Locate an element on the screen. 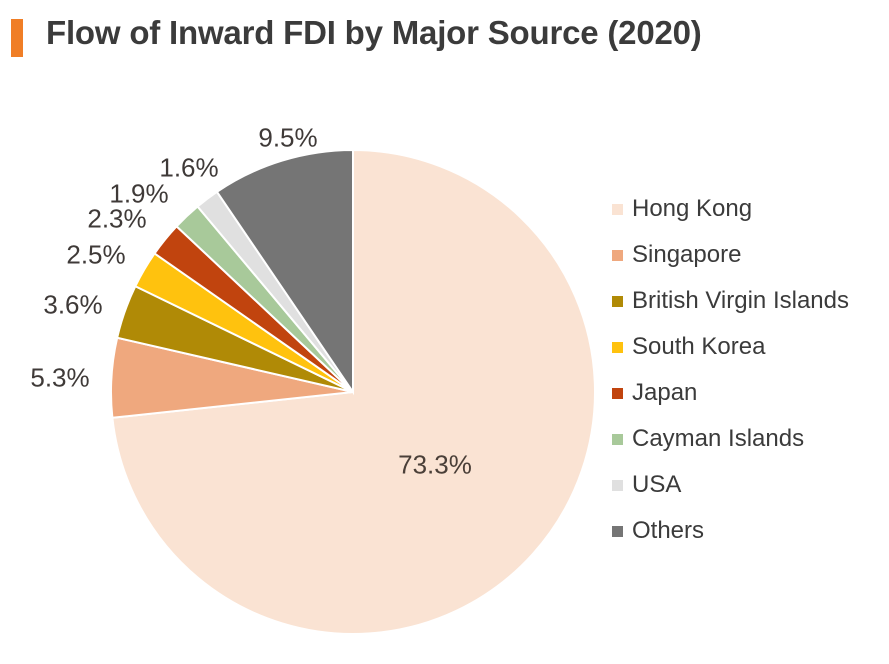  pie-slice-value-label: 5.3% is located at coordinates (60, 377).